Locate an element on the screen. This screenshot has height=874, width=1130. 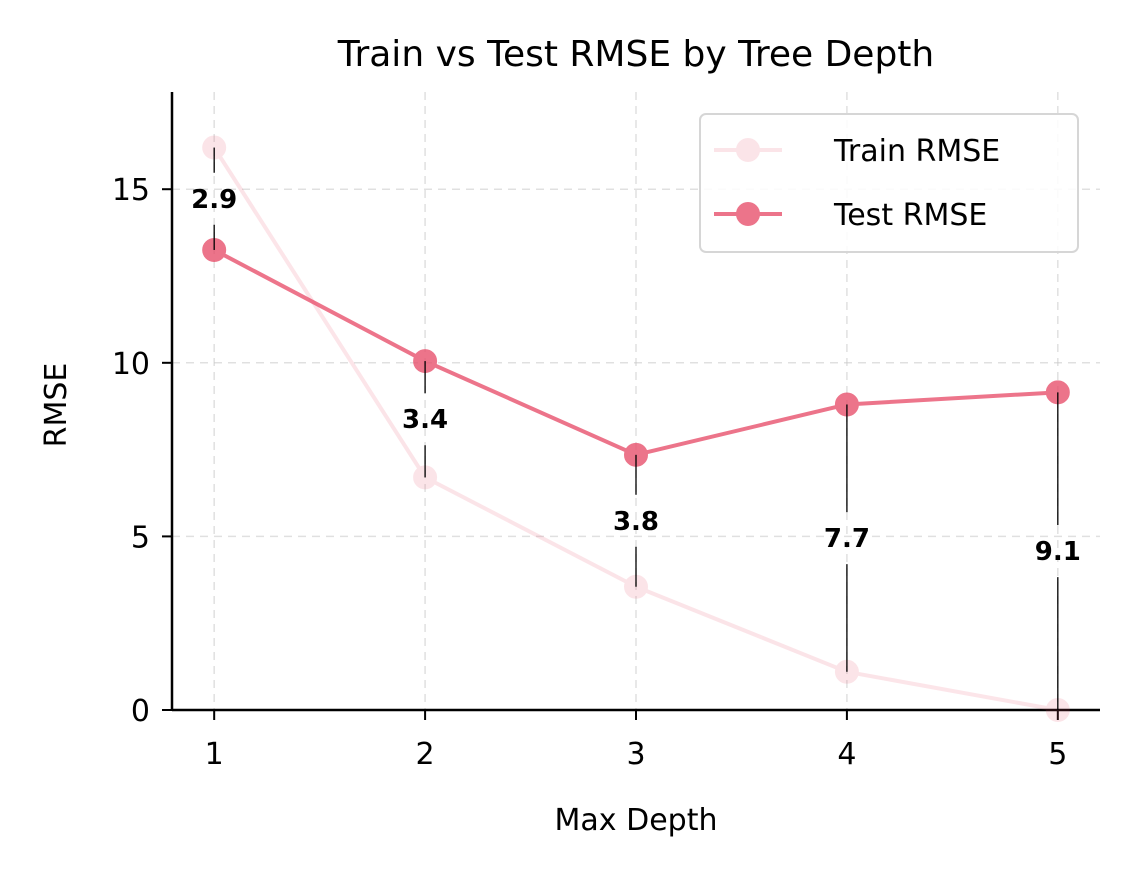
gap-label-1: 2.9 is located at coordinates (214, 200).